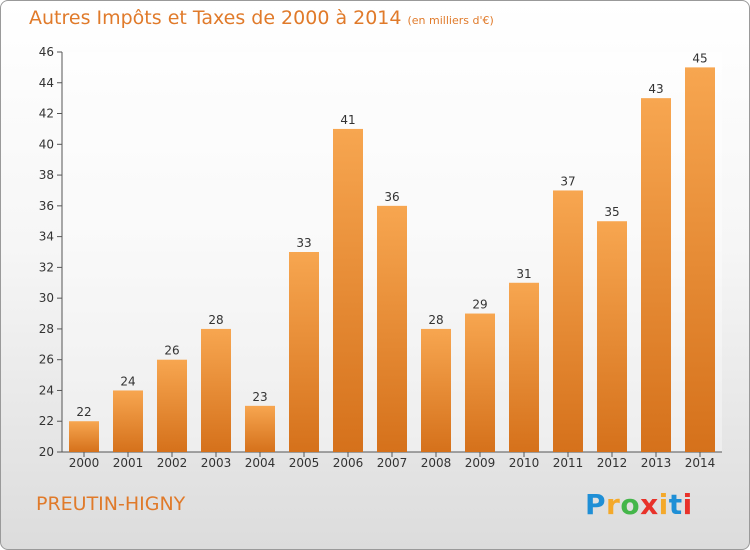  I want to click on y-tick-label: 22, so click(46, 421).